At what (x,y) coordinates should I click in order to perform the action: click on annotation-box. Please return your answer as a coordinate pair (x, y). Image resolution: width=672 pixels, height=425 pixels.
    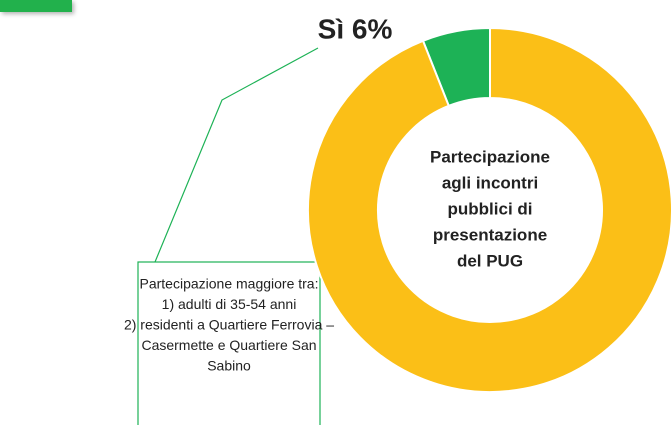
    Looking at the image, I should click on (229, 343).